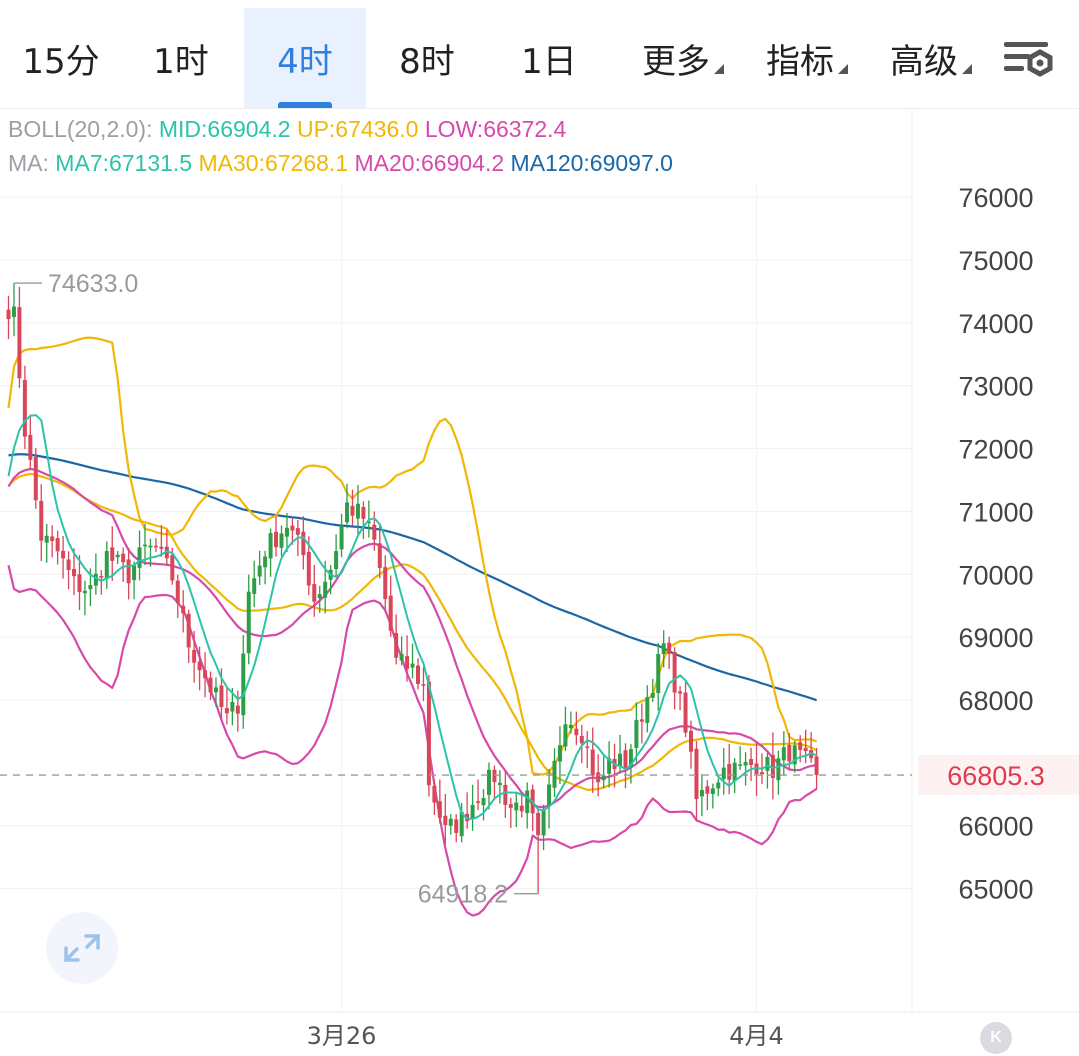 The width and height of the screenshot is (1079, 1056). I want to click on min-marker-label: 64918.2, so click(463, 895).